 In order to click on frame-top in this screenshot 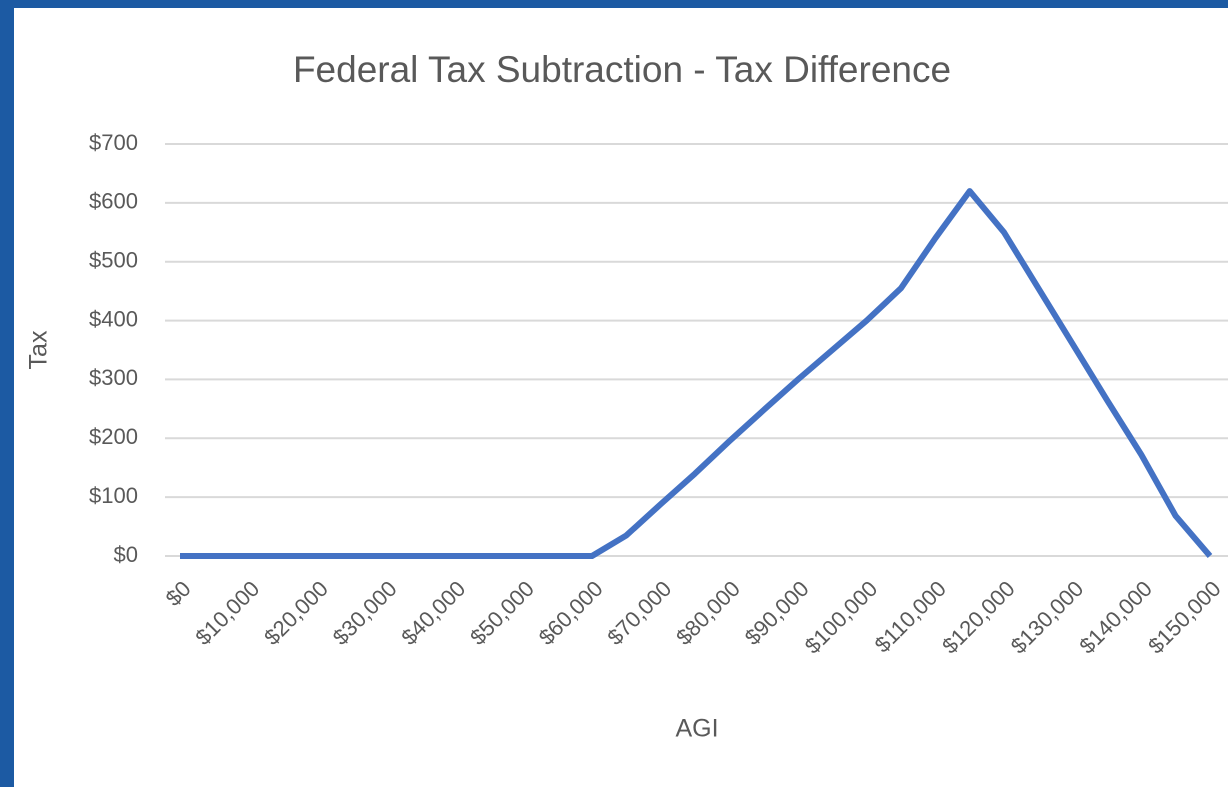, I will do `click(614, 4)`.